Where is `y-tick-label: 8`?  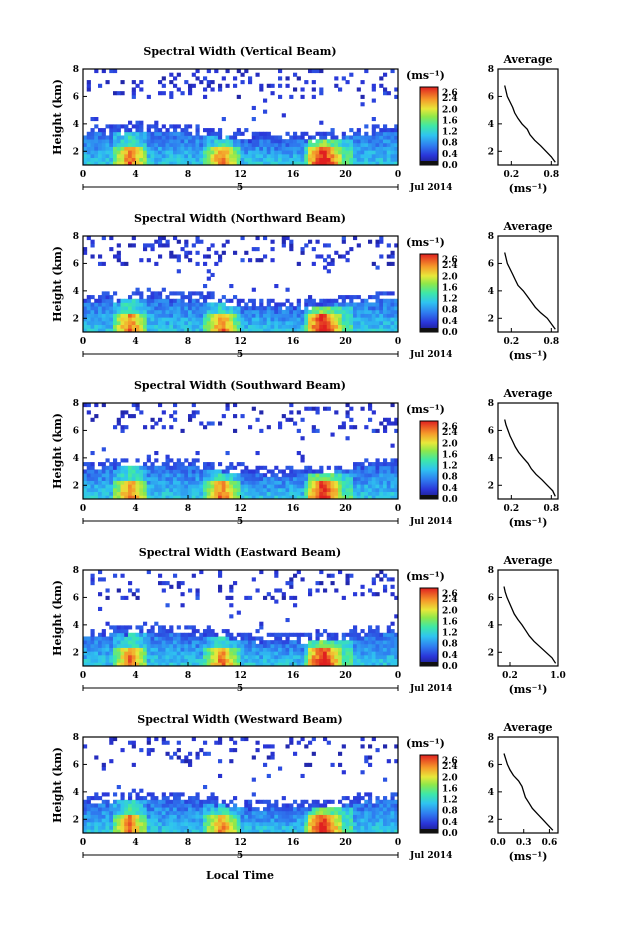
y-tick-label: 8 is located at coordinates (76, 404).